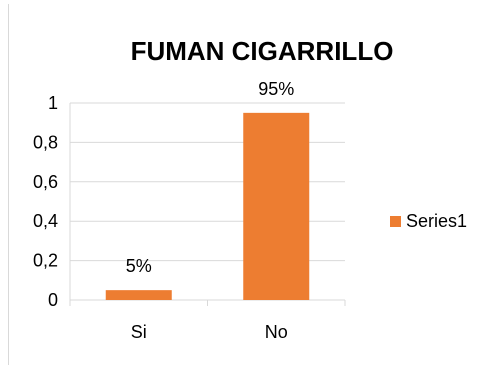  Describe the element at coordinates (276, 206) in the screenshot. I see `bar-no` at that location.